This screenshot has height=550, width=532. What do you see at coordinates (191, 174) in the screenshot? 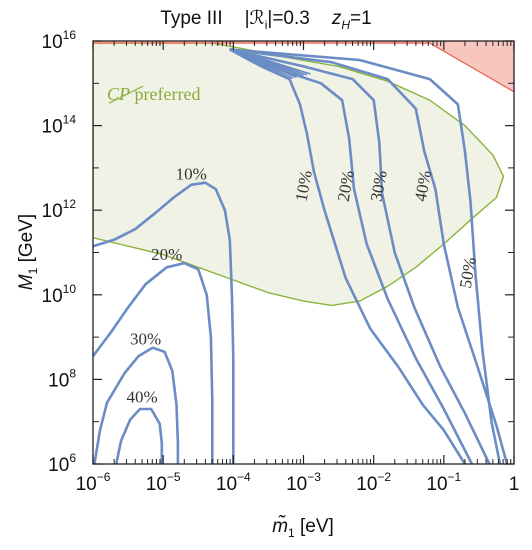
I see `contour-label: 10%` at bounding box center [191, 174].